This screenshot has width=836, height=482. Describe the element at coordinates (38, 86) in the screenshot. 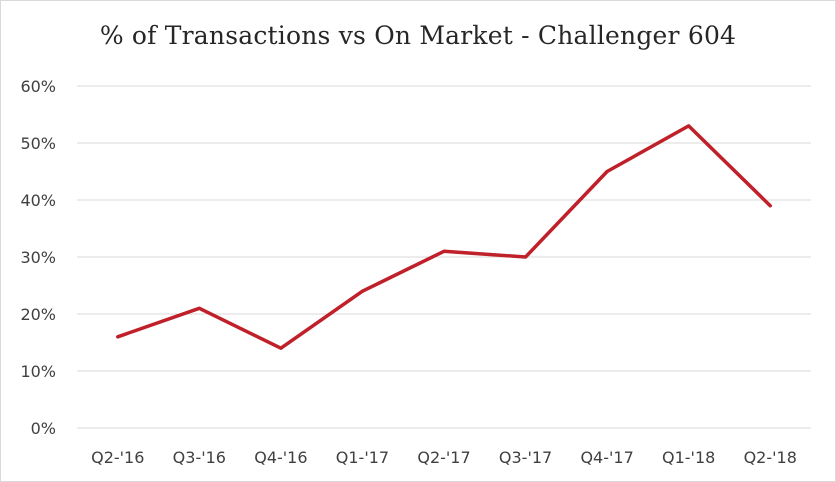

I see `y-tick-label: 60%` at that location.